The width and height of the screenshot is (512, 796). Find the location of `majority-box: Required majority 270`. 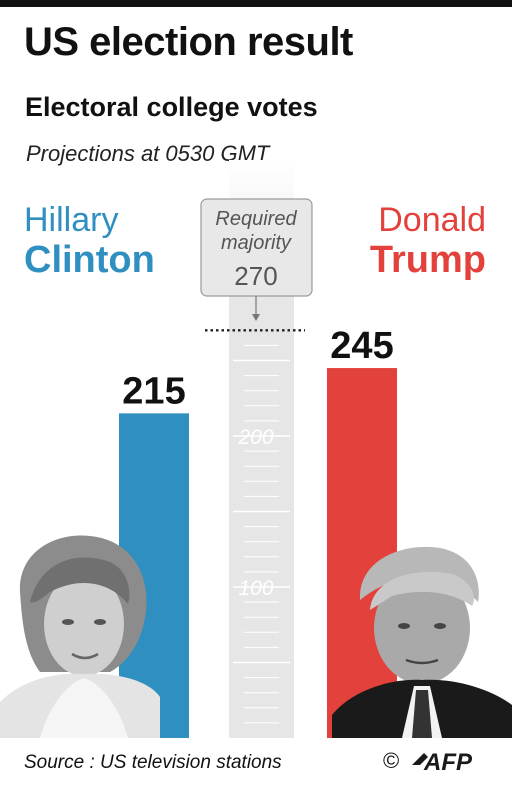

majority-box: Required majority 270 is located at coordinates (256, 247).